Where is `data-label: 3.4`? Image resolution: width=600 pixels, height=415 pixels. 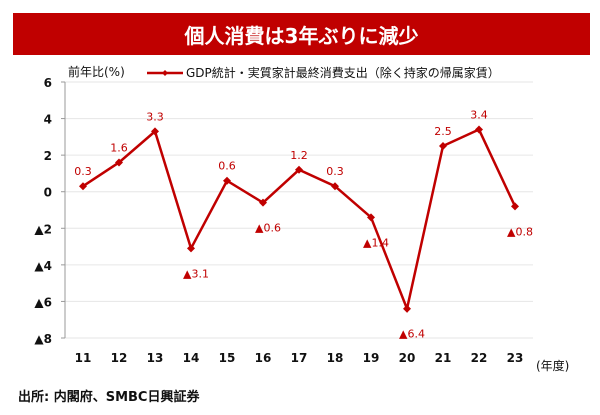
data-label: 3.4 is located at coordinates (479, 115).